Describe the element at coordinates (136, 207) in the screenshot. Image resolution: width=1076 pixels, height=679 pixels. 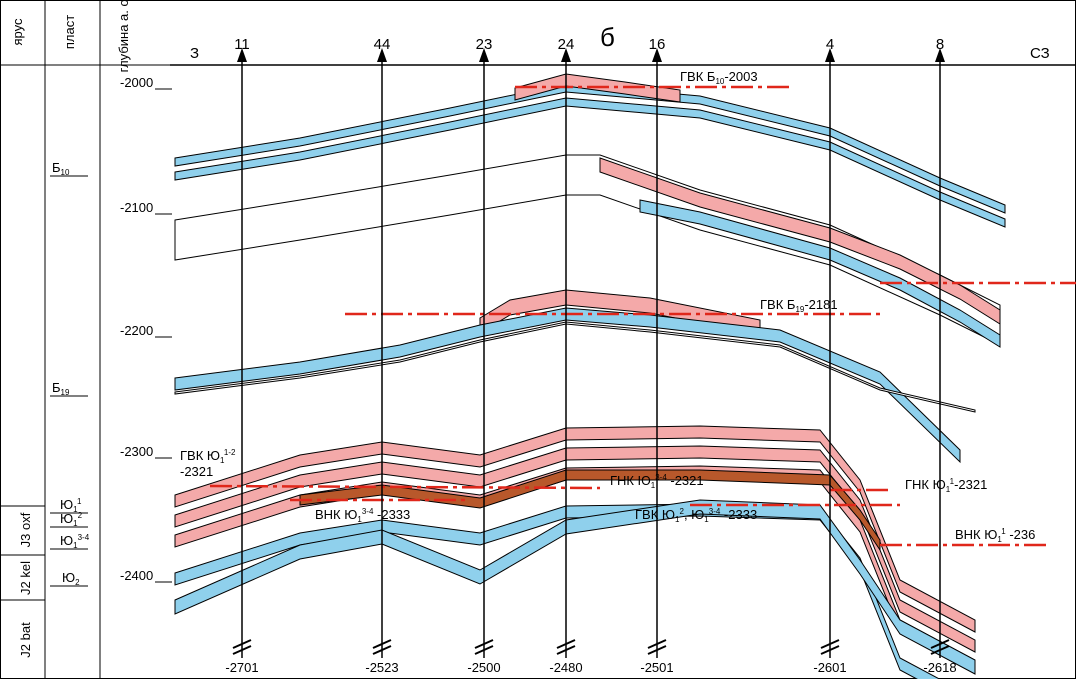
I see `depth-label: -2100` at that location.